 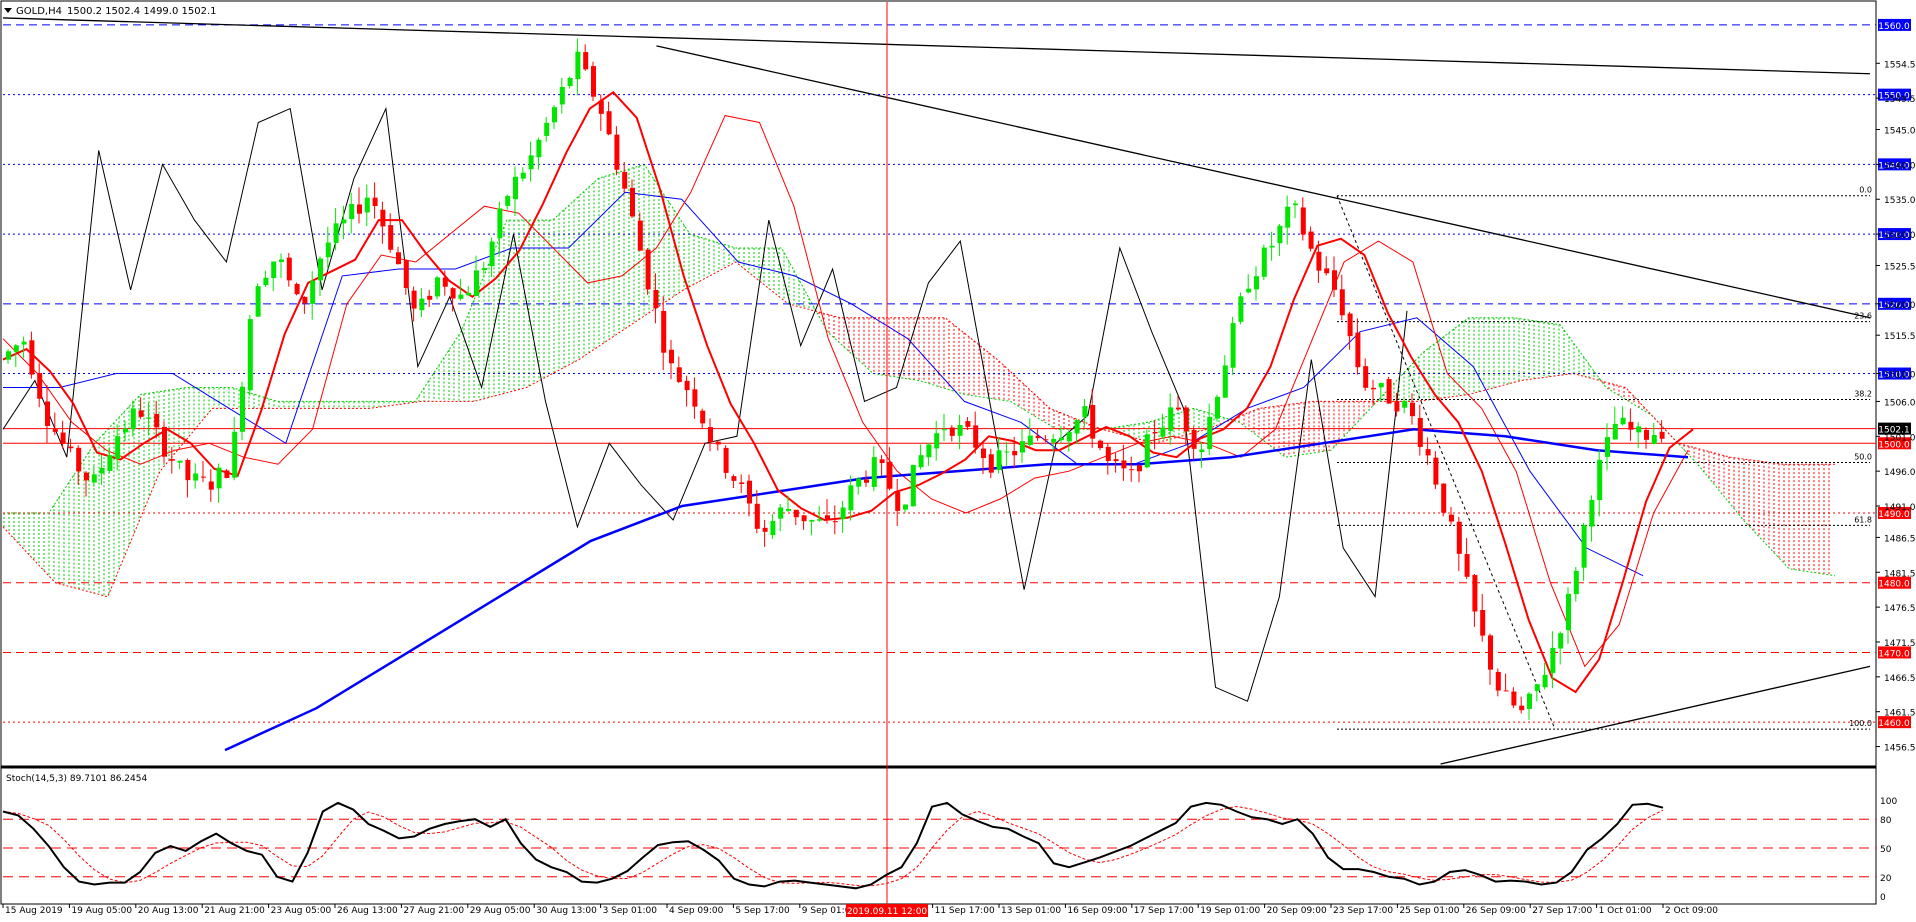 What do you see at coordinates (1900, 644) in the screenshot?
I see `price-tick-label: 1471.5` at bounding box center [1900, 644].